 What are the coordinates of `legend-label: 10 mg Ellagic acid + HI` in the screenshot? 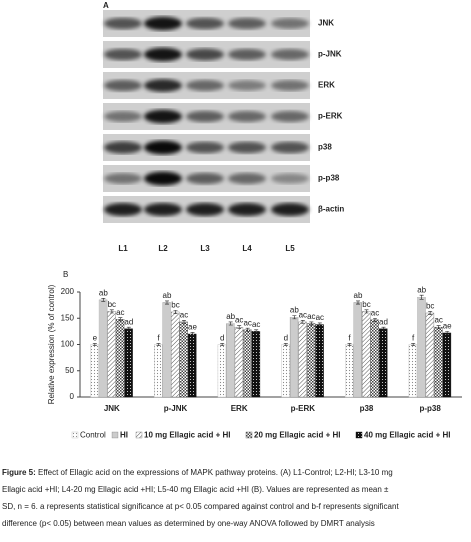 It's located at (187, 435).